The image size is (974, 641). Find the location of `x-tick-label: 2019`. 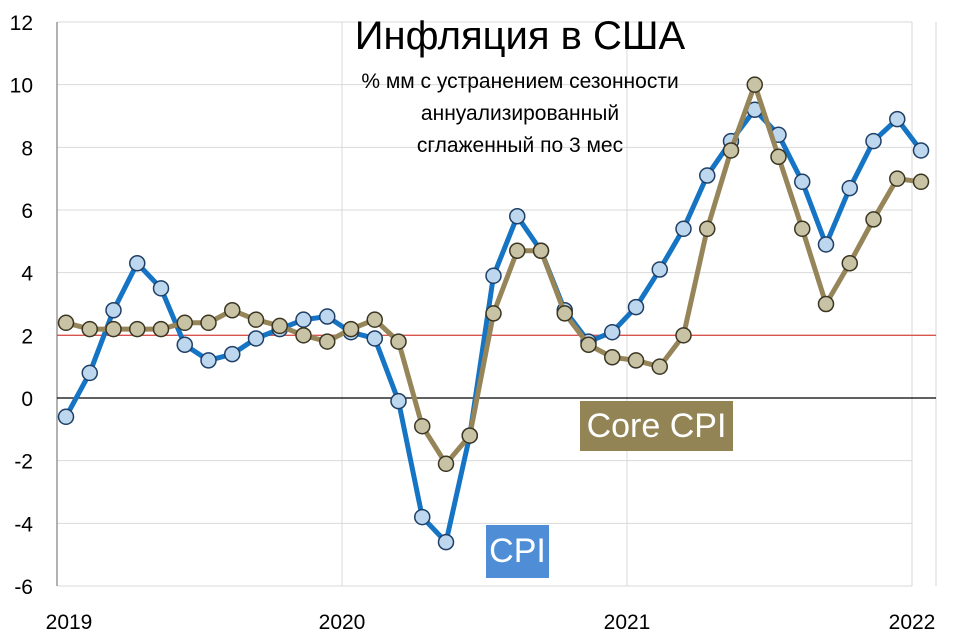

x-tick-label: 2019 is located at coordinates (69, 622).